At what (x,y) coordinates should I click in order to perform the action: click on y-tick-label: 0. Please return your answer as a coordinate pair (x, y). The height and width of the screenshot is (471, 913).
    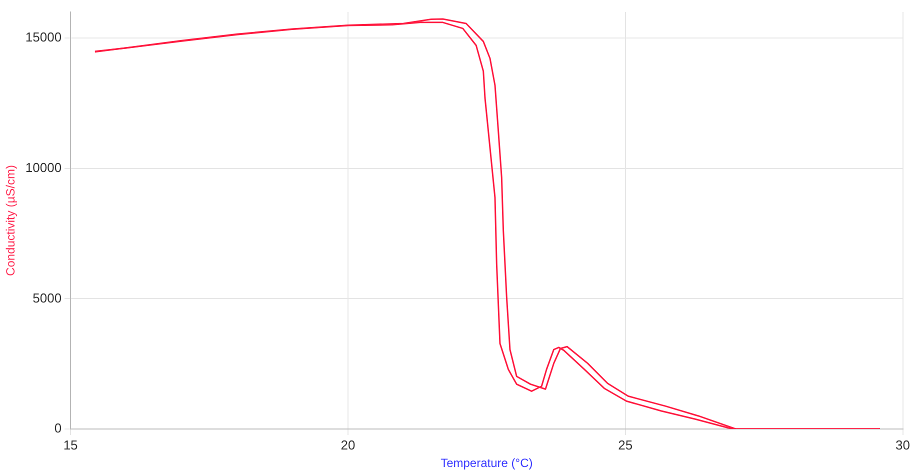
    Looking at the image, I should click on (58, 428).